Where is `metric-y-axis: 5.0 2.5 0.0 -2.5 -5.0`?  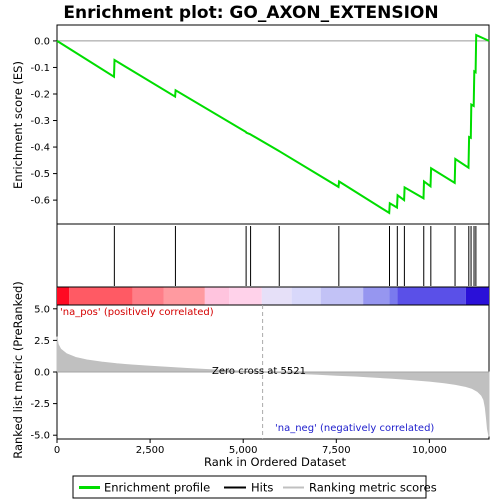
metric-y-axis: 5.0 2.5 0.0 -2.5 -5.0 is located at coordinates (43, 373).